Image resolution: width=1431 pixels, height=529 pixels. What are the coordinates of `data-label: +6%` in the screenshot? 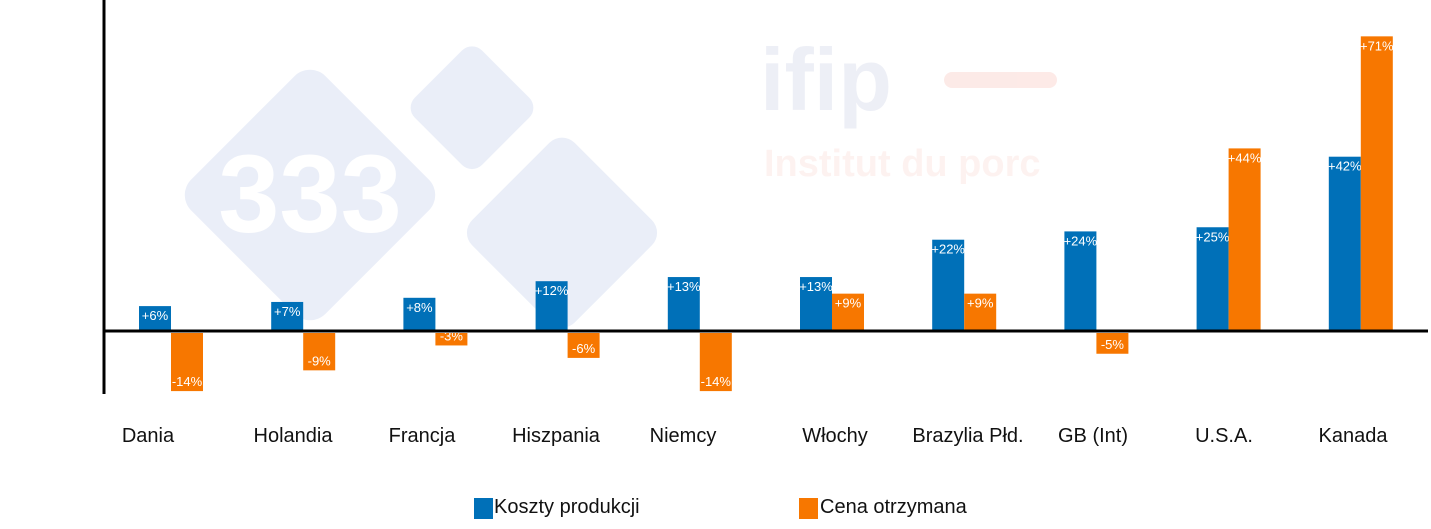 It's located at (155, 315).